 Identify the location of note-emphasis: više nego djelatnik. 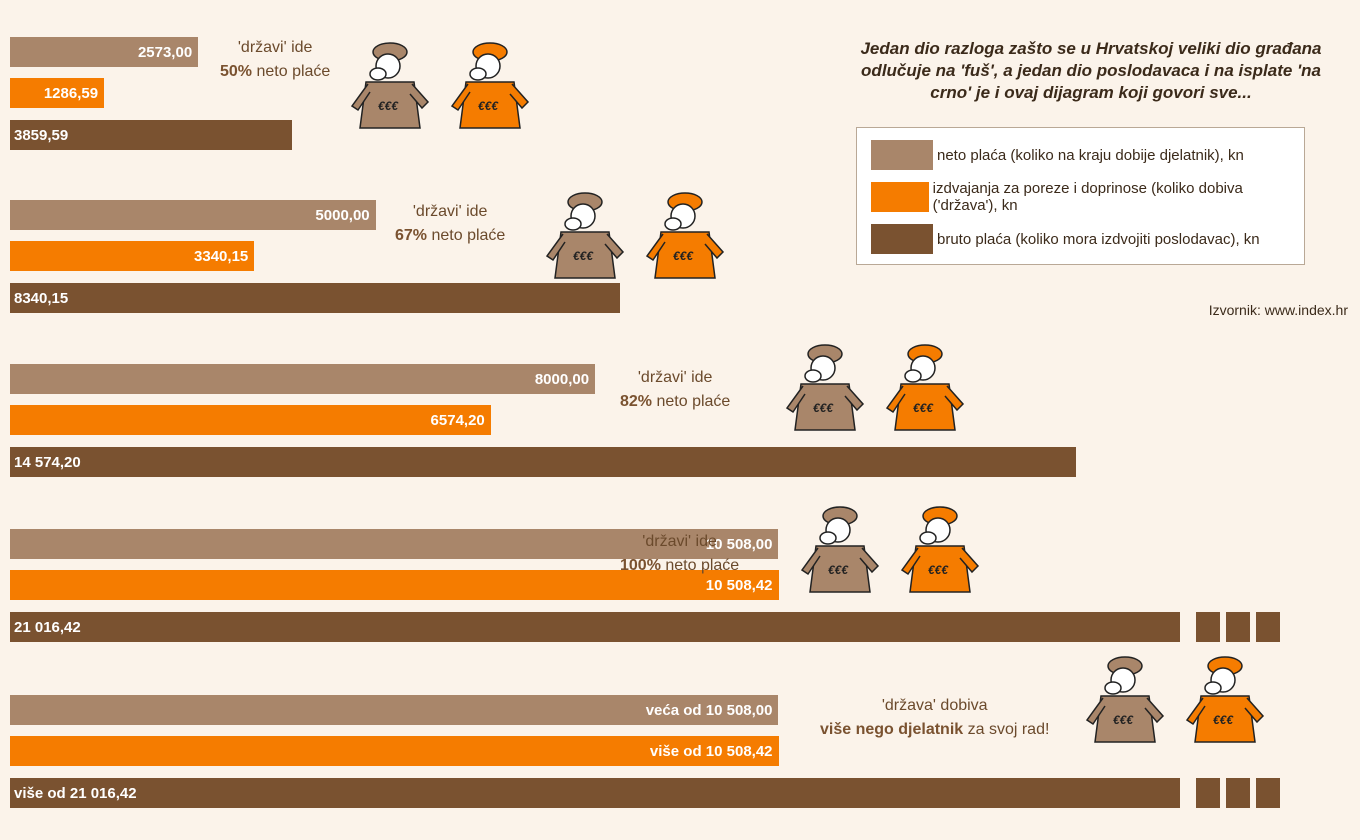
(892, 729).